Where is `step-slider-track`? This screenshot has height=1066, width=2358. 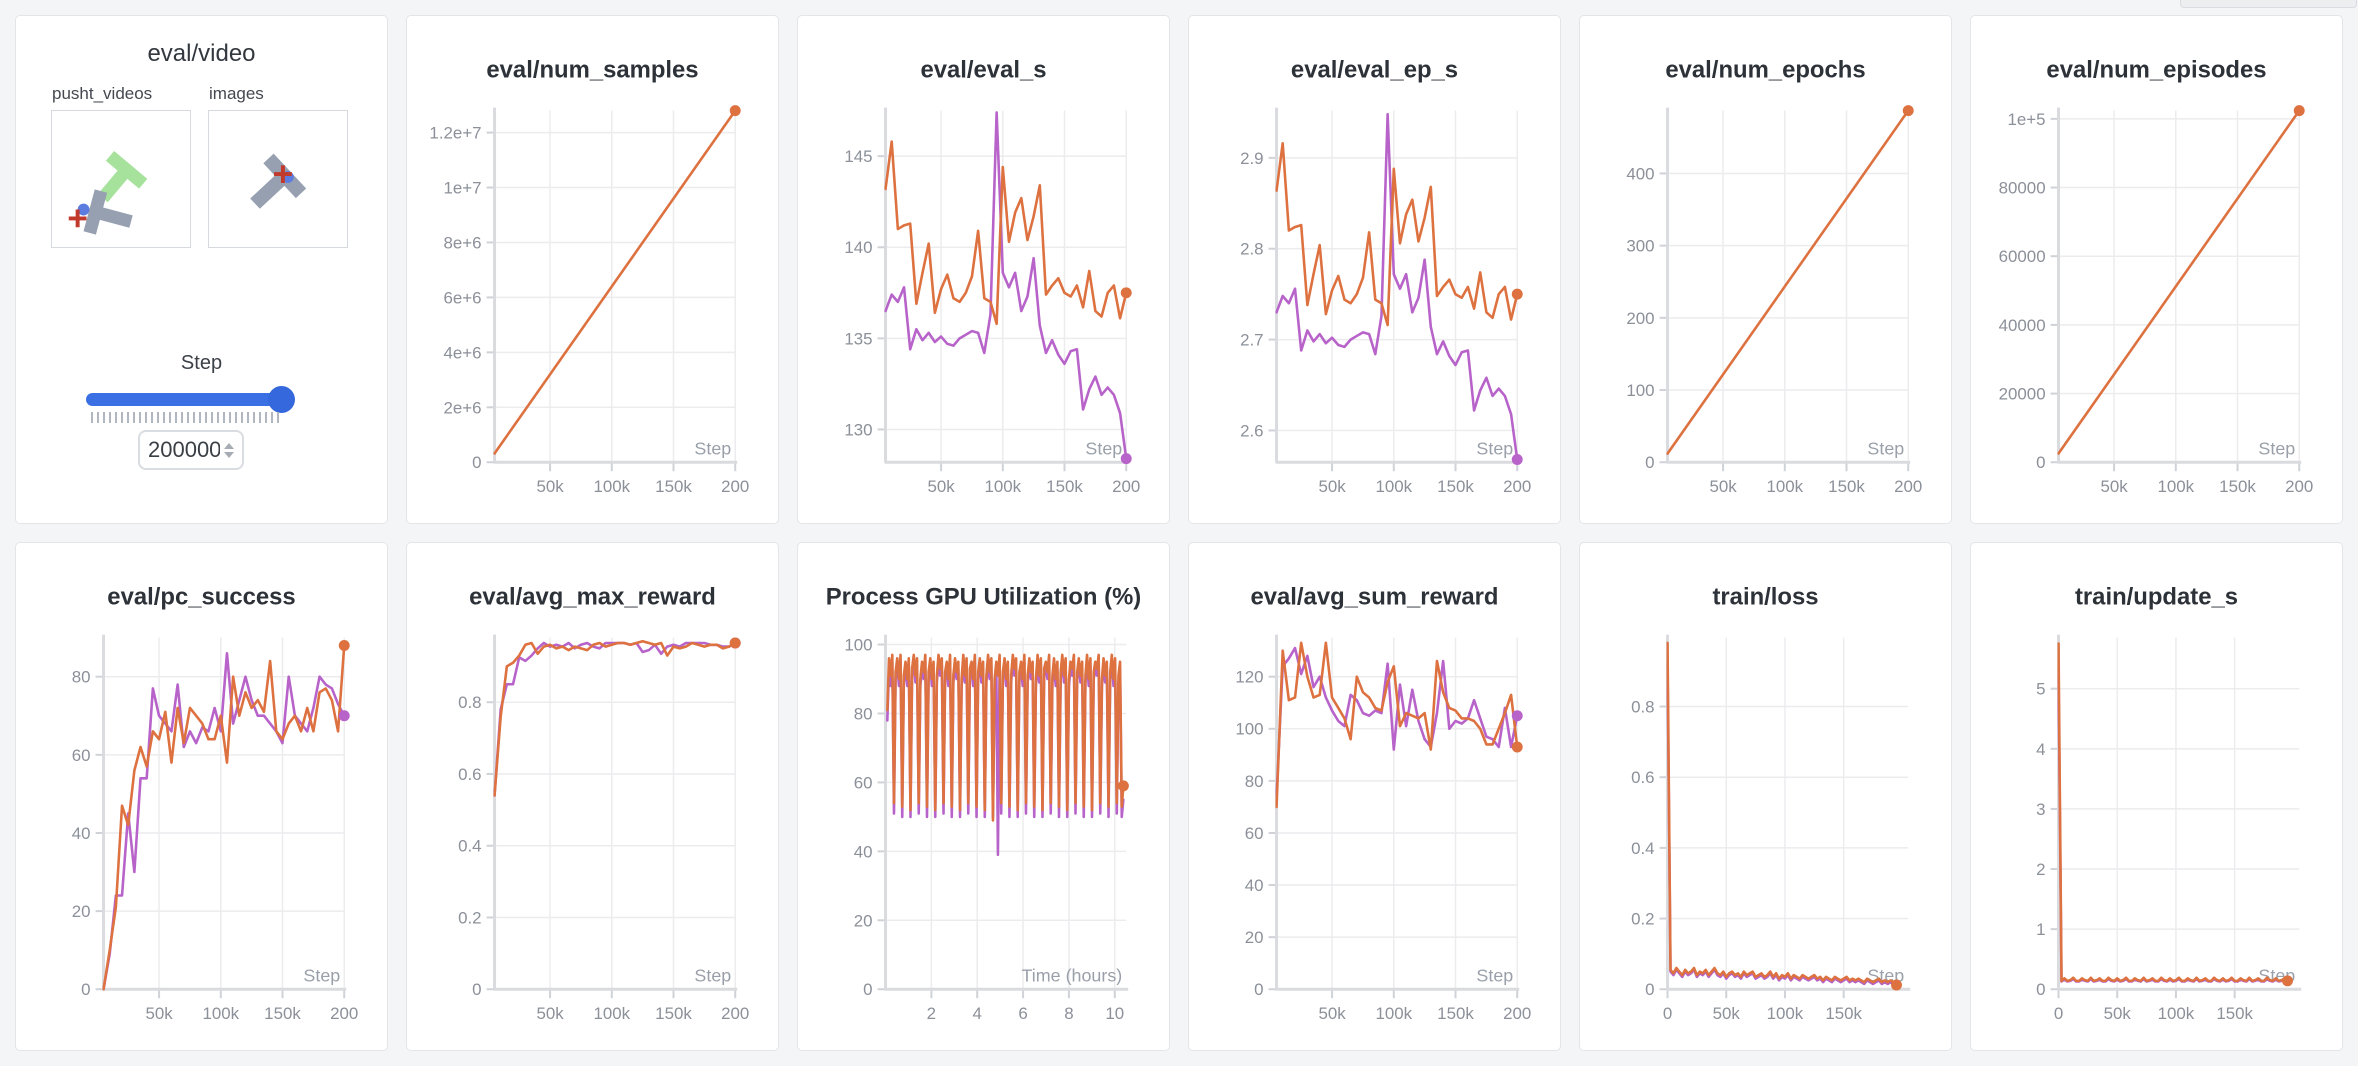
step-slider-track is located at coordinates (188, 399).